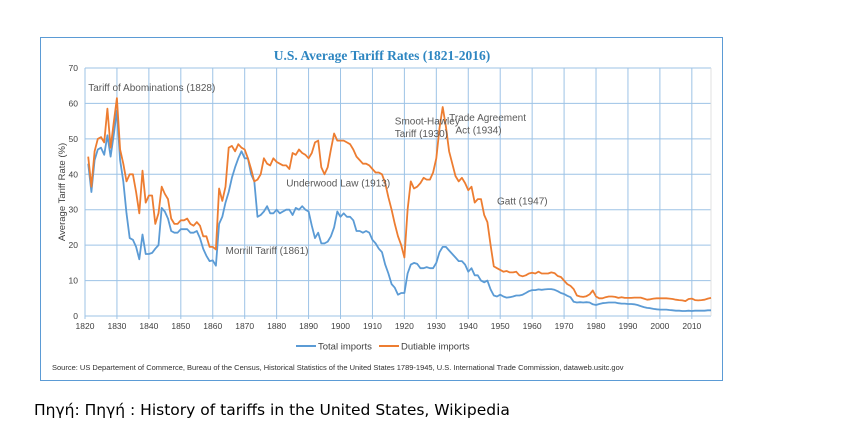  I want to click on x-tick-label: 1900, so click(340, 326).